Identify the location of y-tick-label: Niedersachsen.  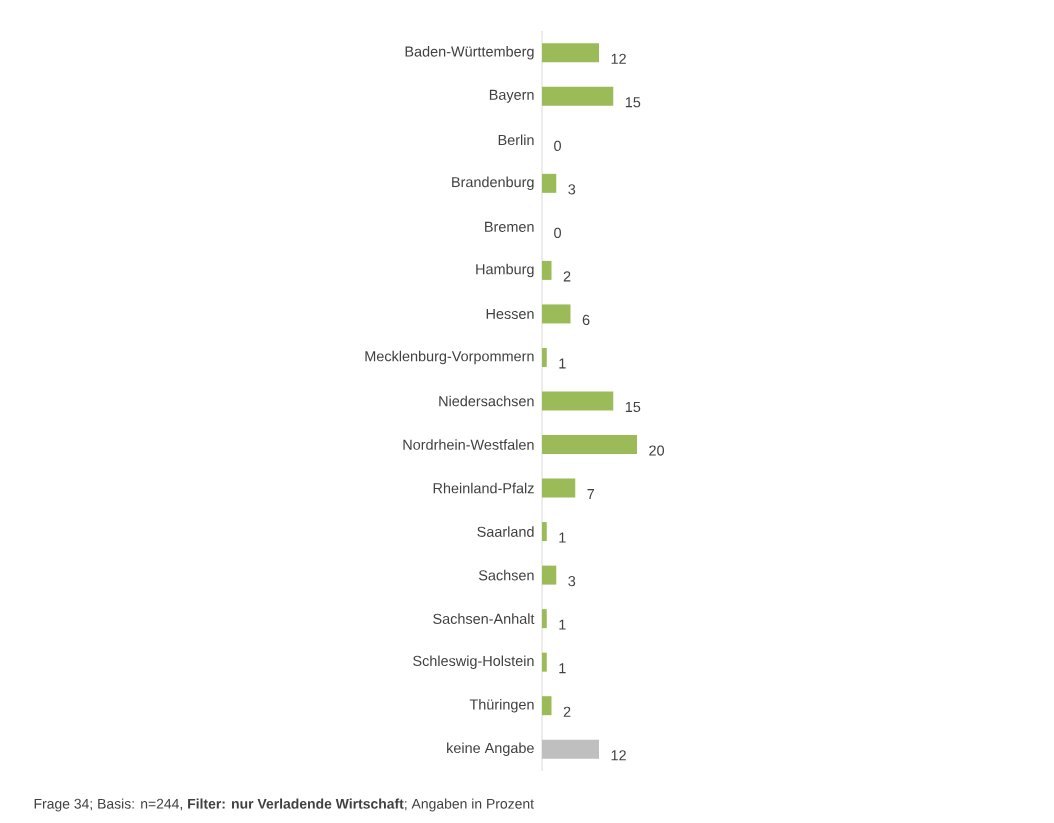
(486, 401).